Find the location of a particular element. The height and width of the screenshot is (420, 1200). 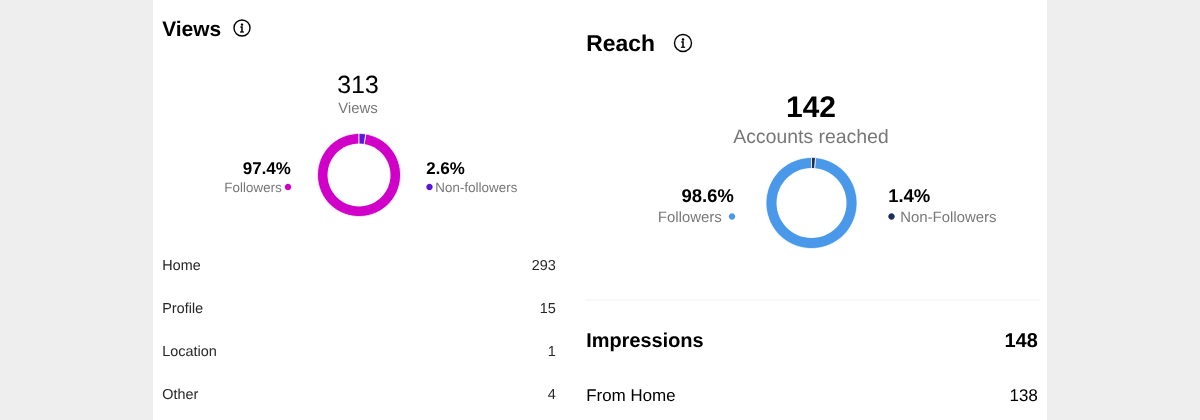

legend-label: Non-Followers is located at coordinates (948, 217).